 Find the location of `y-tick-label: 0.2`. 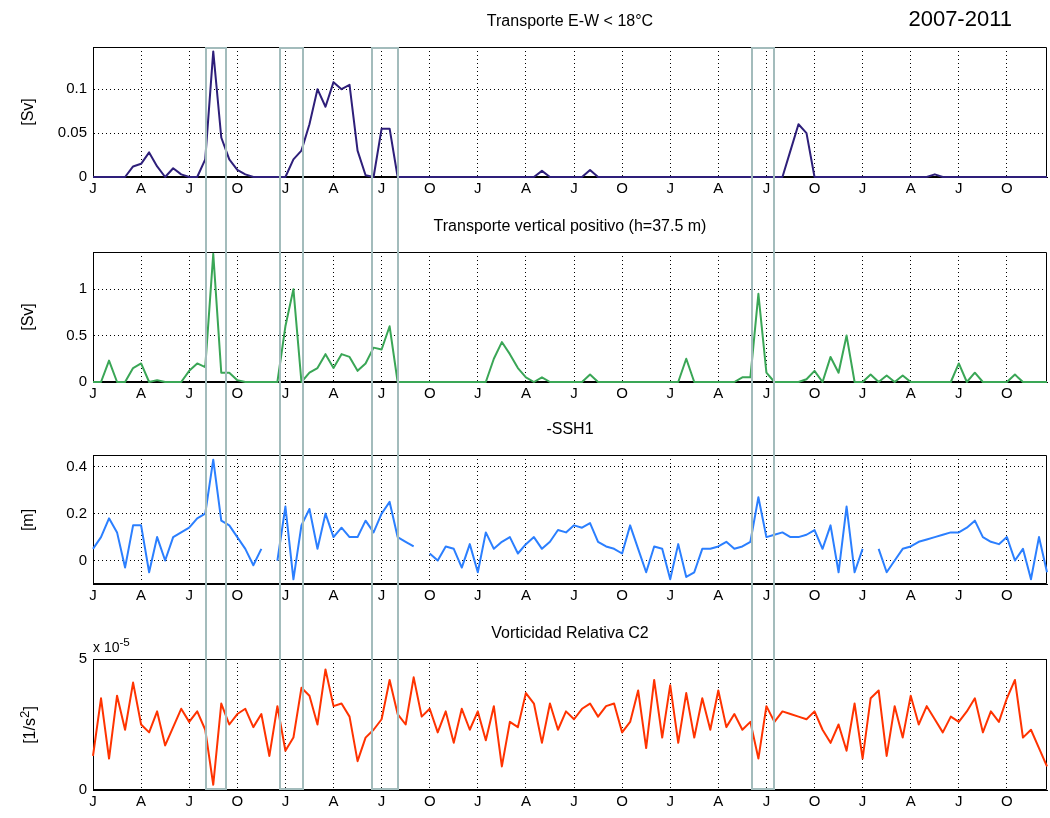

y-tick-label: 0.2 is located at coordinates (76, 512).